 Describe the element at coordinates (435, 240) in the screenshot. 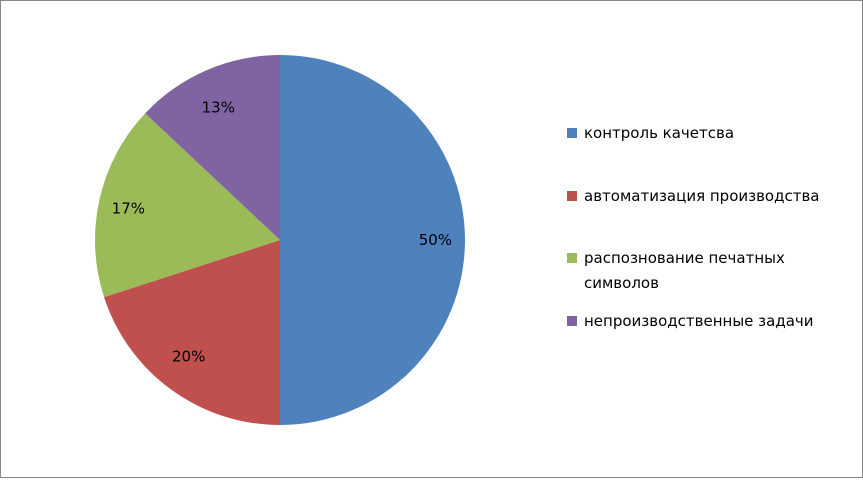

I see `data-label: 50%` at that location.